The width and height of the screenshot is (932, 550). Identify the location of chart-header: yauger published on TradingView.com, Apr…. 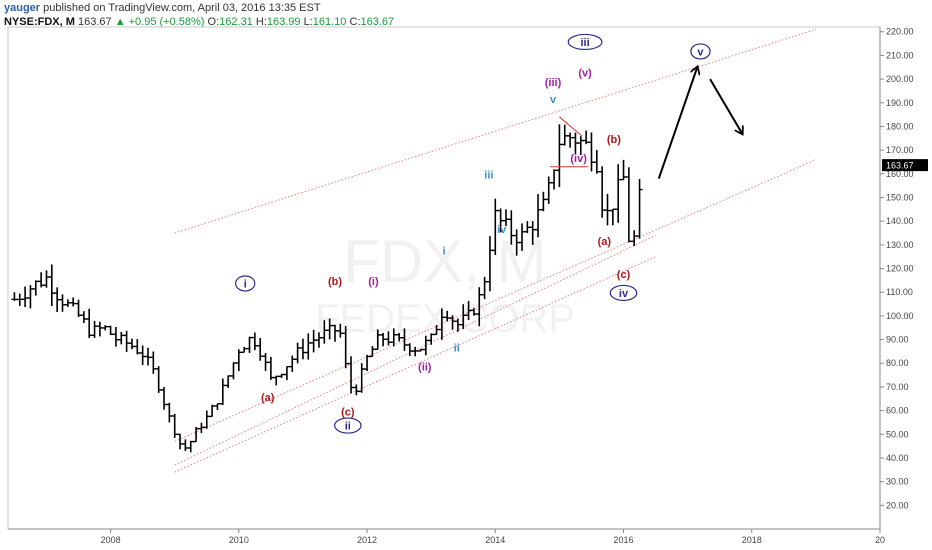
(199, 15).